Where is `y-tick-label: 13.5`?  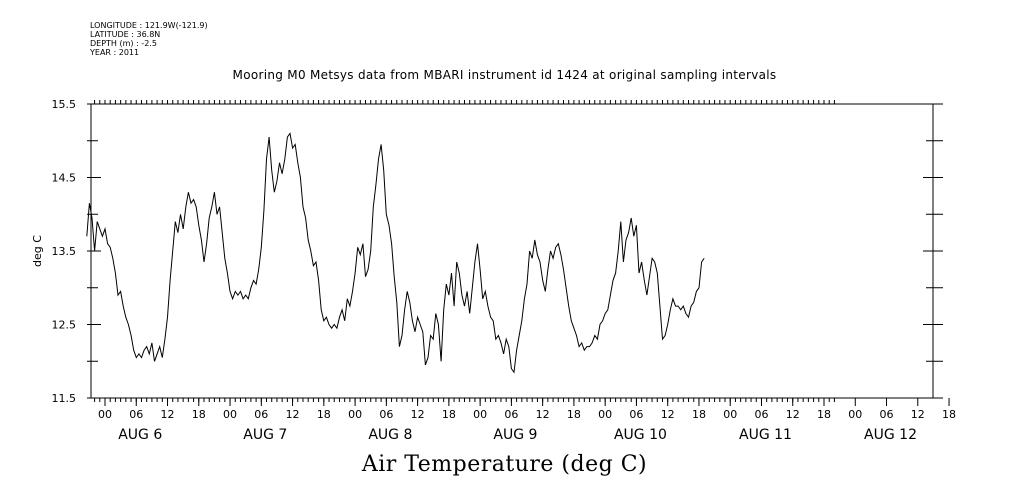 y-tick-label: 13.5 is located at coordinates (64, 251).